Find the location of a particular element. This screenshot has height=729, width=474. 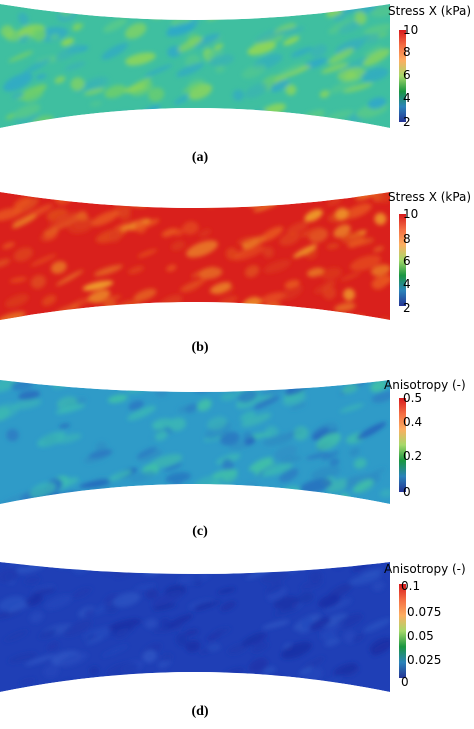

field-d is located at coordinates (195, 627).